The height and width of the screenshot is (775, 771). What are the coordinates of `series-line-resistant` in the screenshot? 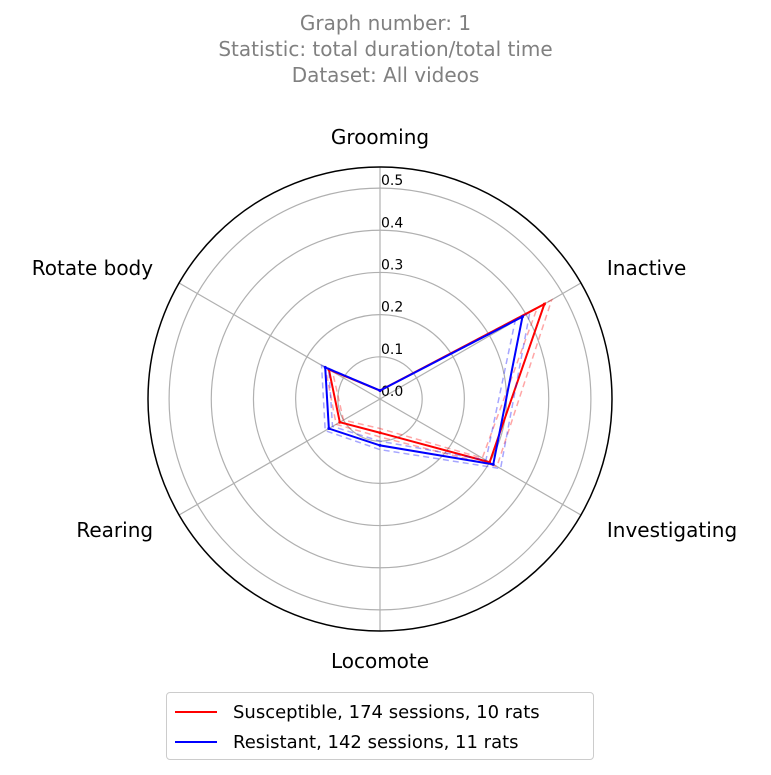 It's located at (424, 390).